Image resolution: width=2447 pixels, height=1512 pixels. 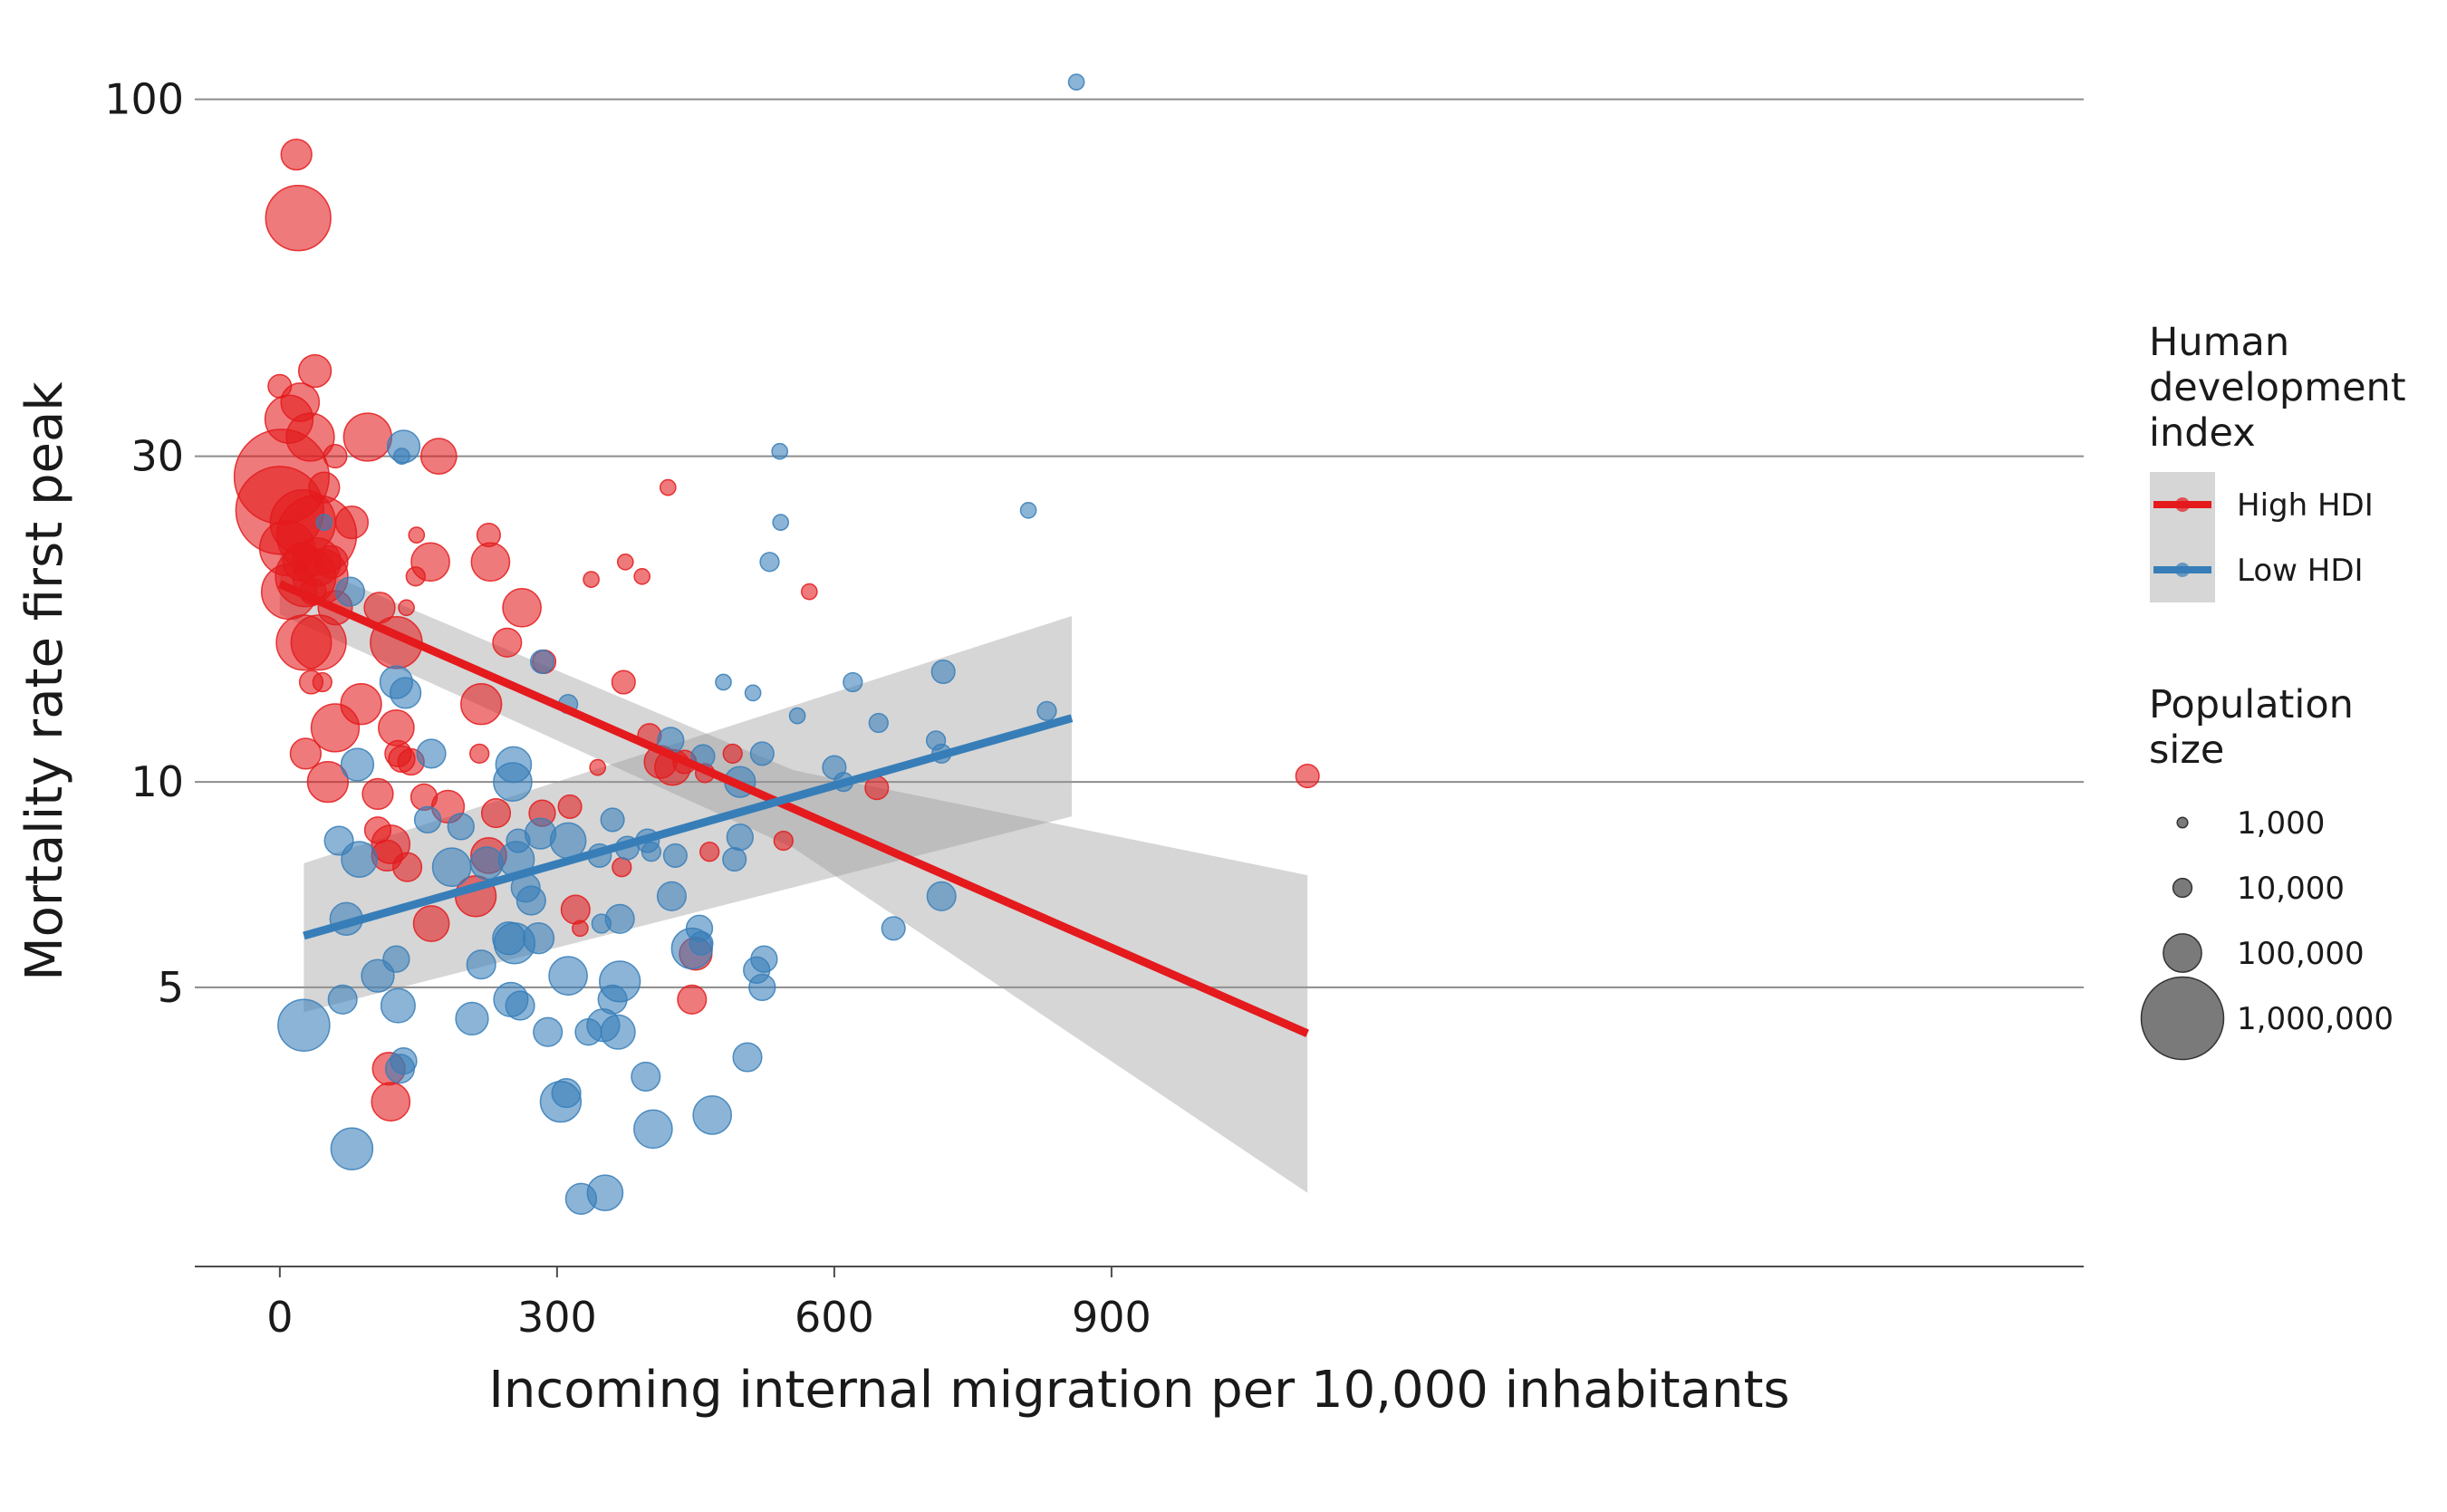 I want to click on y-axis-title: Mortality rate first peak, so click(x=44, y=681).